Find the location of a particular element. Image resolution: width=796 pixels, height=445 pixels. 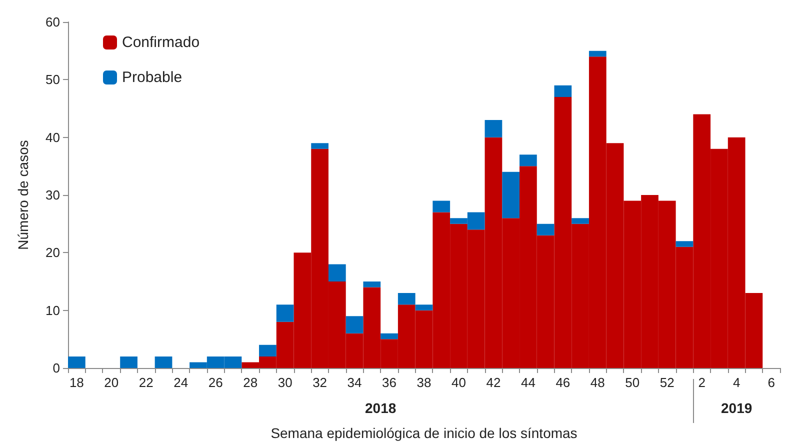

y-tick-label: 10 is located at coordinates (53, 310).